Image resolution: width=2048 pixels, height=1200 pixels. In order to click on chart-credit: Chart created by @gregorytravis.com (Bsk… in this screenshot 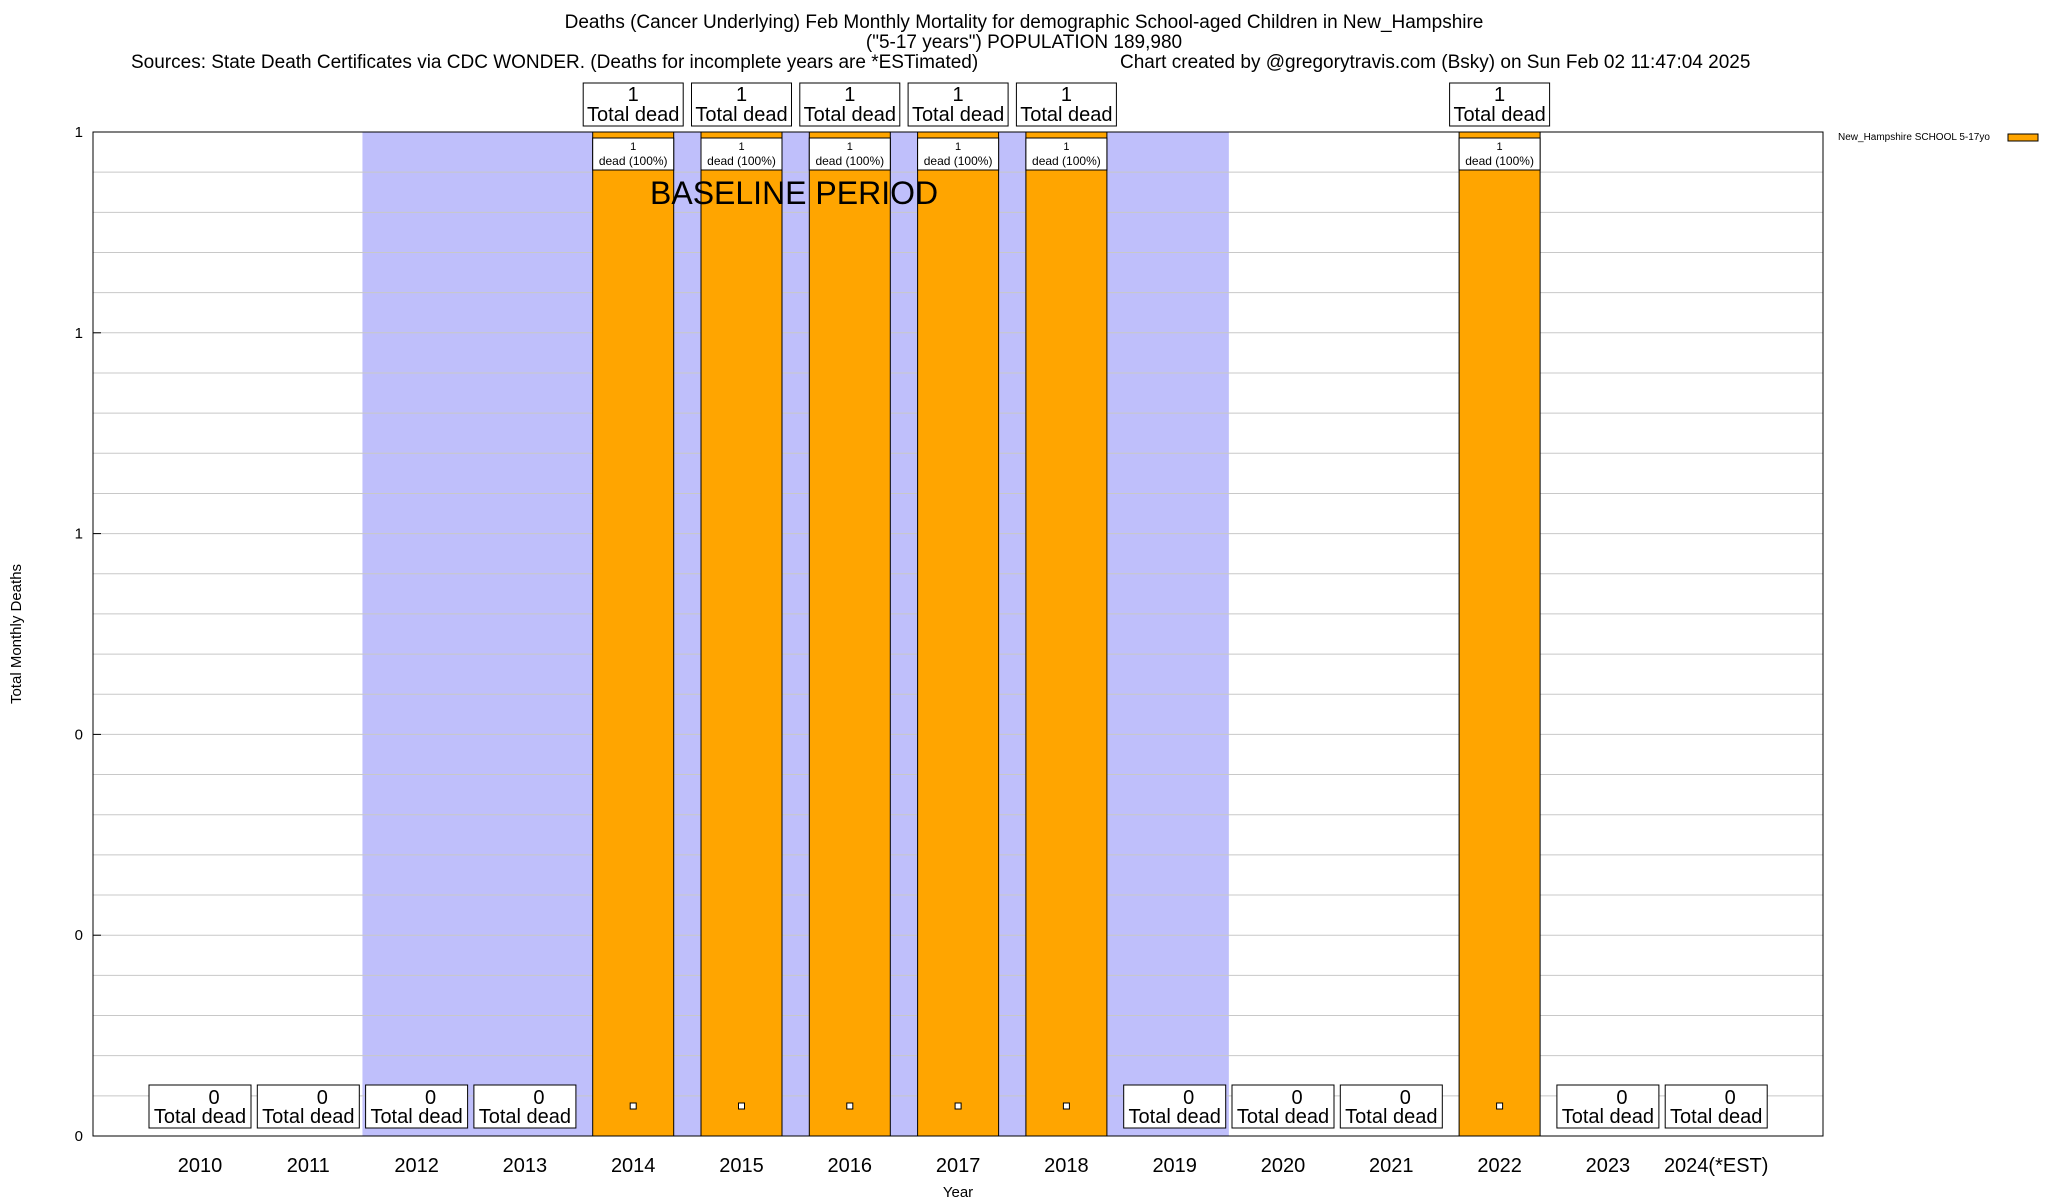, I will do `click(1435, 62)`.